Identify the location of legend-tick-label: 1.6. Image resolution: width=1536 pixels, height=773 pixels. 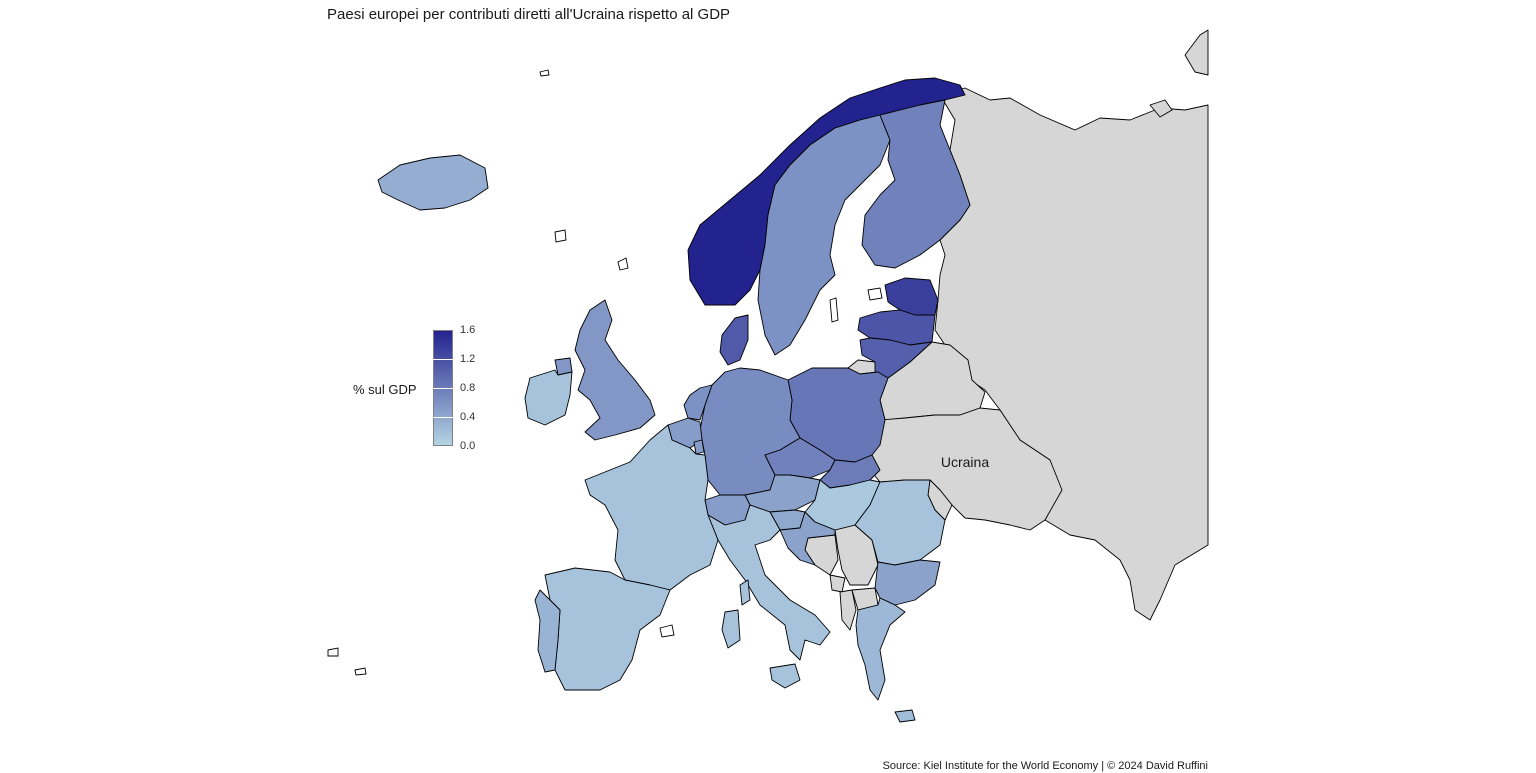
(468, 330).